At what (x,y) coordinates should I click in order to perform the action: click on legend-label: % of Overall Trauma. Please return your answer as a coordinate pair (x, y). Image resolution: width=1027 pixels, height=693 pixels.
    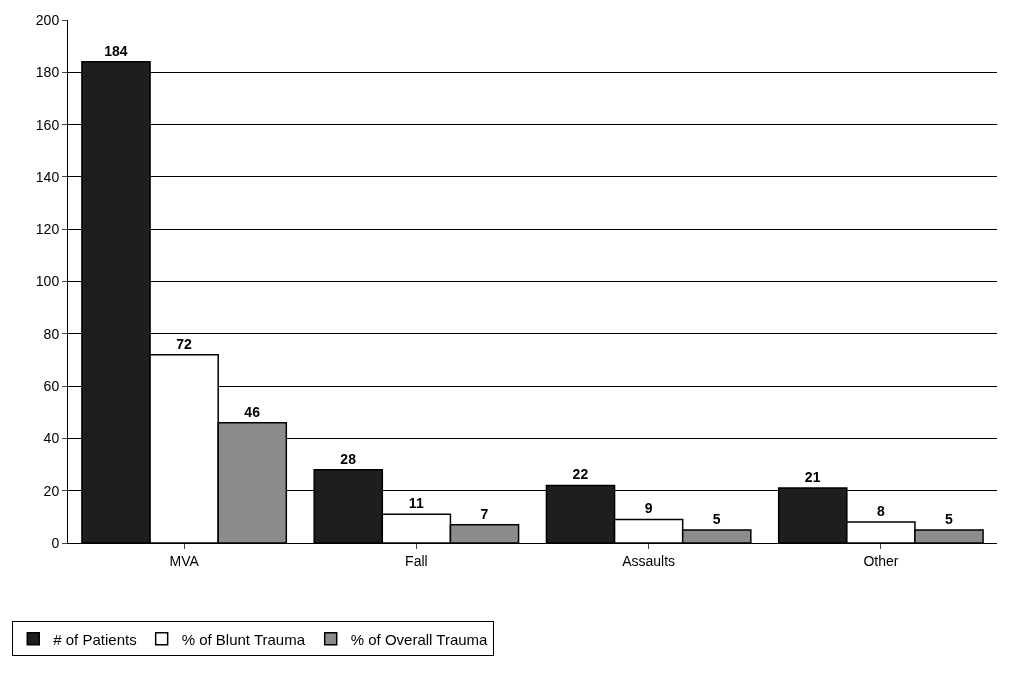
    Looking at the image, I should click on (419, 639).